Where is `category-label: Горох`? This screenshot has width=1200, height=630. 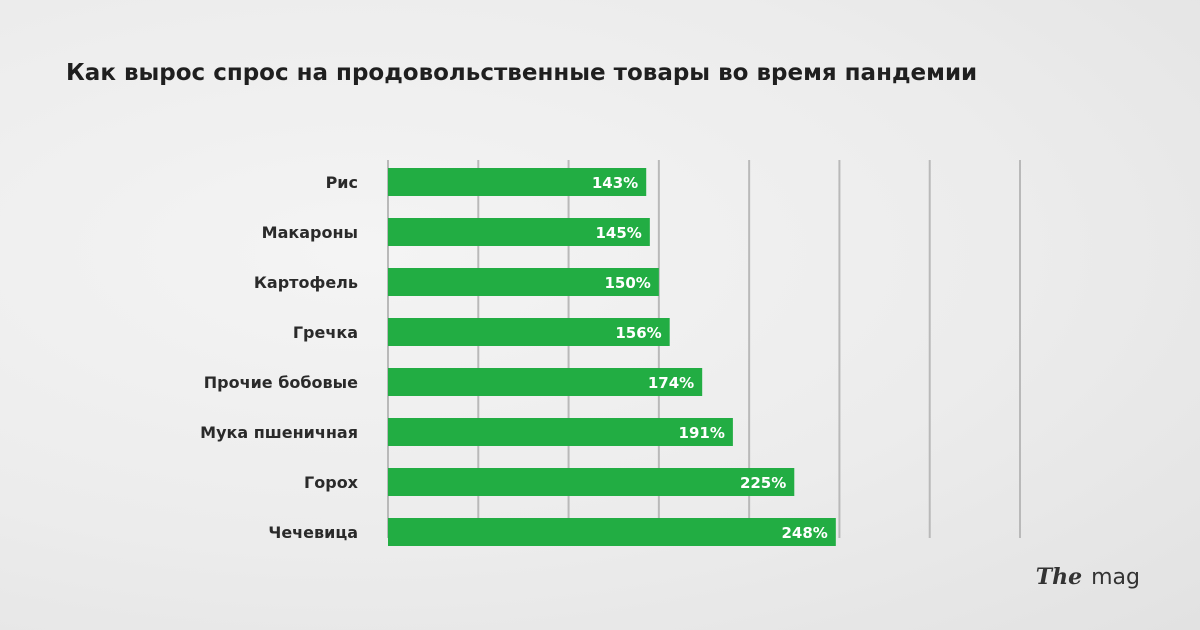
category-label: Горох is located at coordinates (331, 482).